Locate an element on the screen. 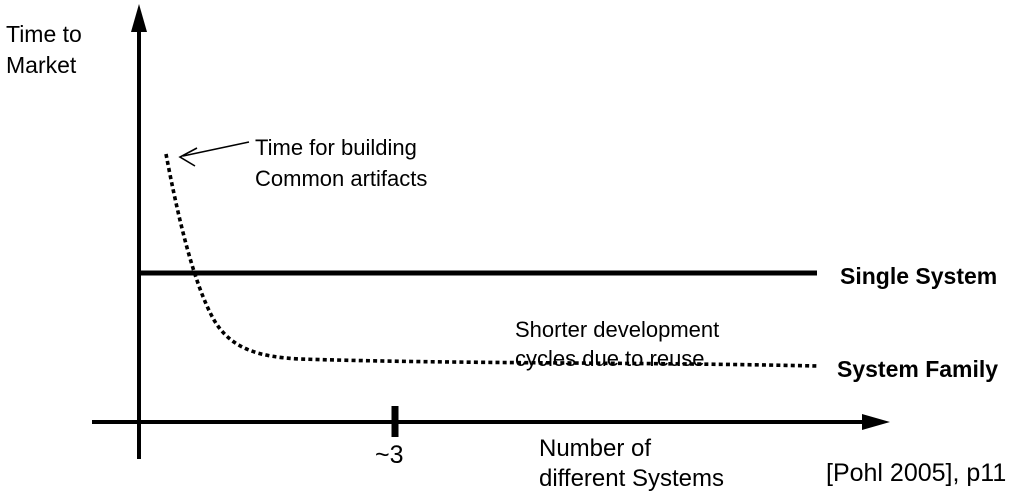 The height and width of the screenshot is (492, 1033). y-axis-arrowhead-icon is located at coordinates (139, 18).